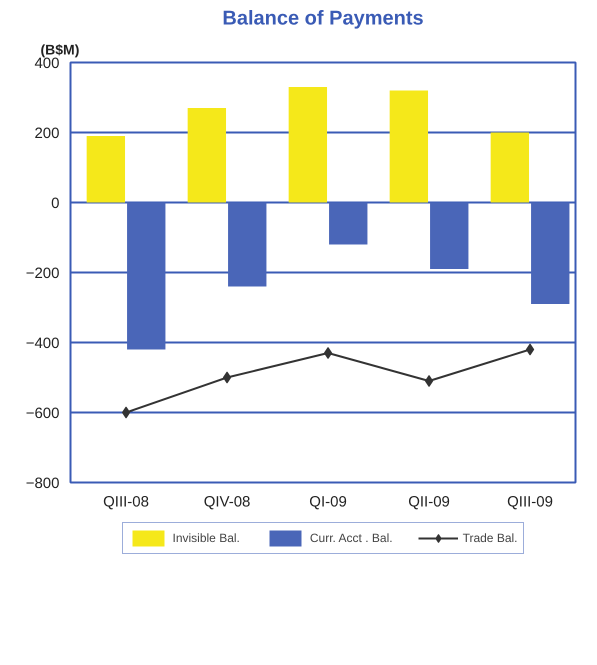 Image resolution: width=597 pixels, height=665 pixels. I want to click on y-tick-label: 0, so click(55, 203).